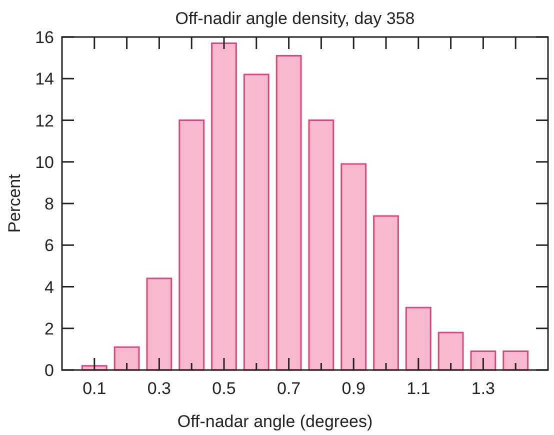  Describe the element at coordinates (49, 204) in the screenshot. I see `y-tick-label: 8` at that location.